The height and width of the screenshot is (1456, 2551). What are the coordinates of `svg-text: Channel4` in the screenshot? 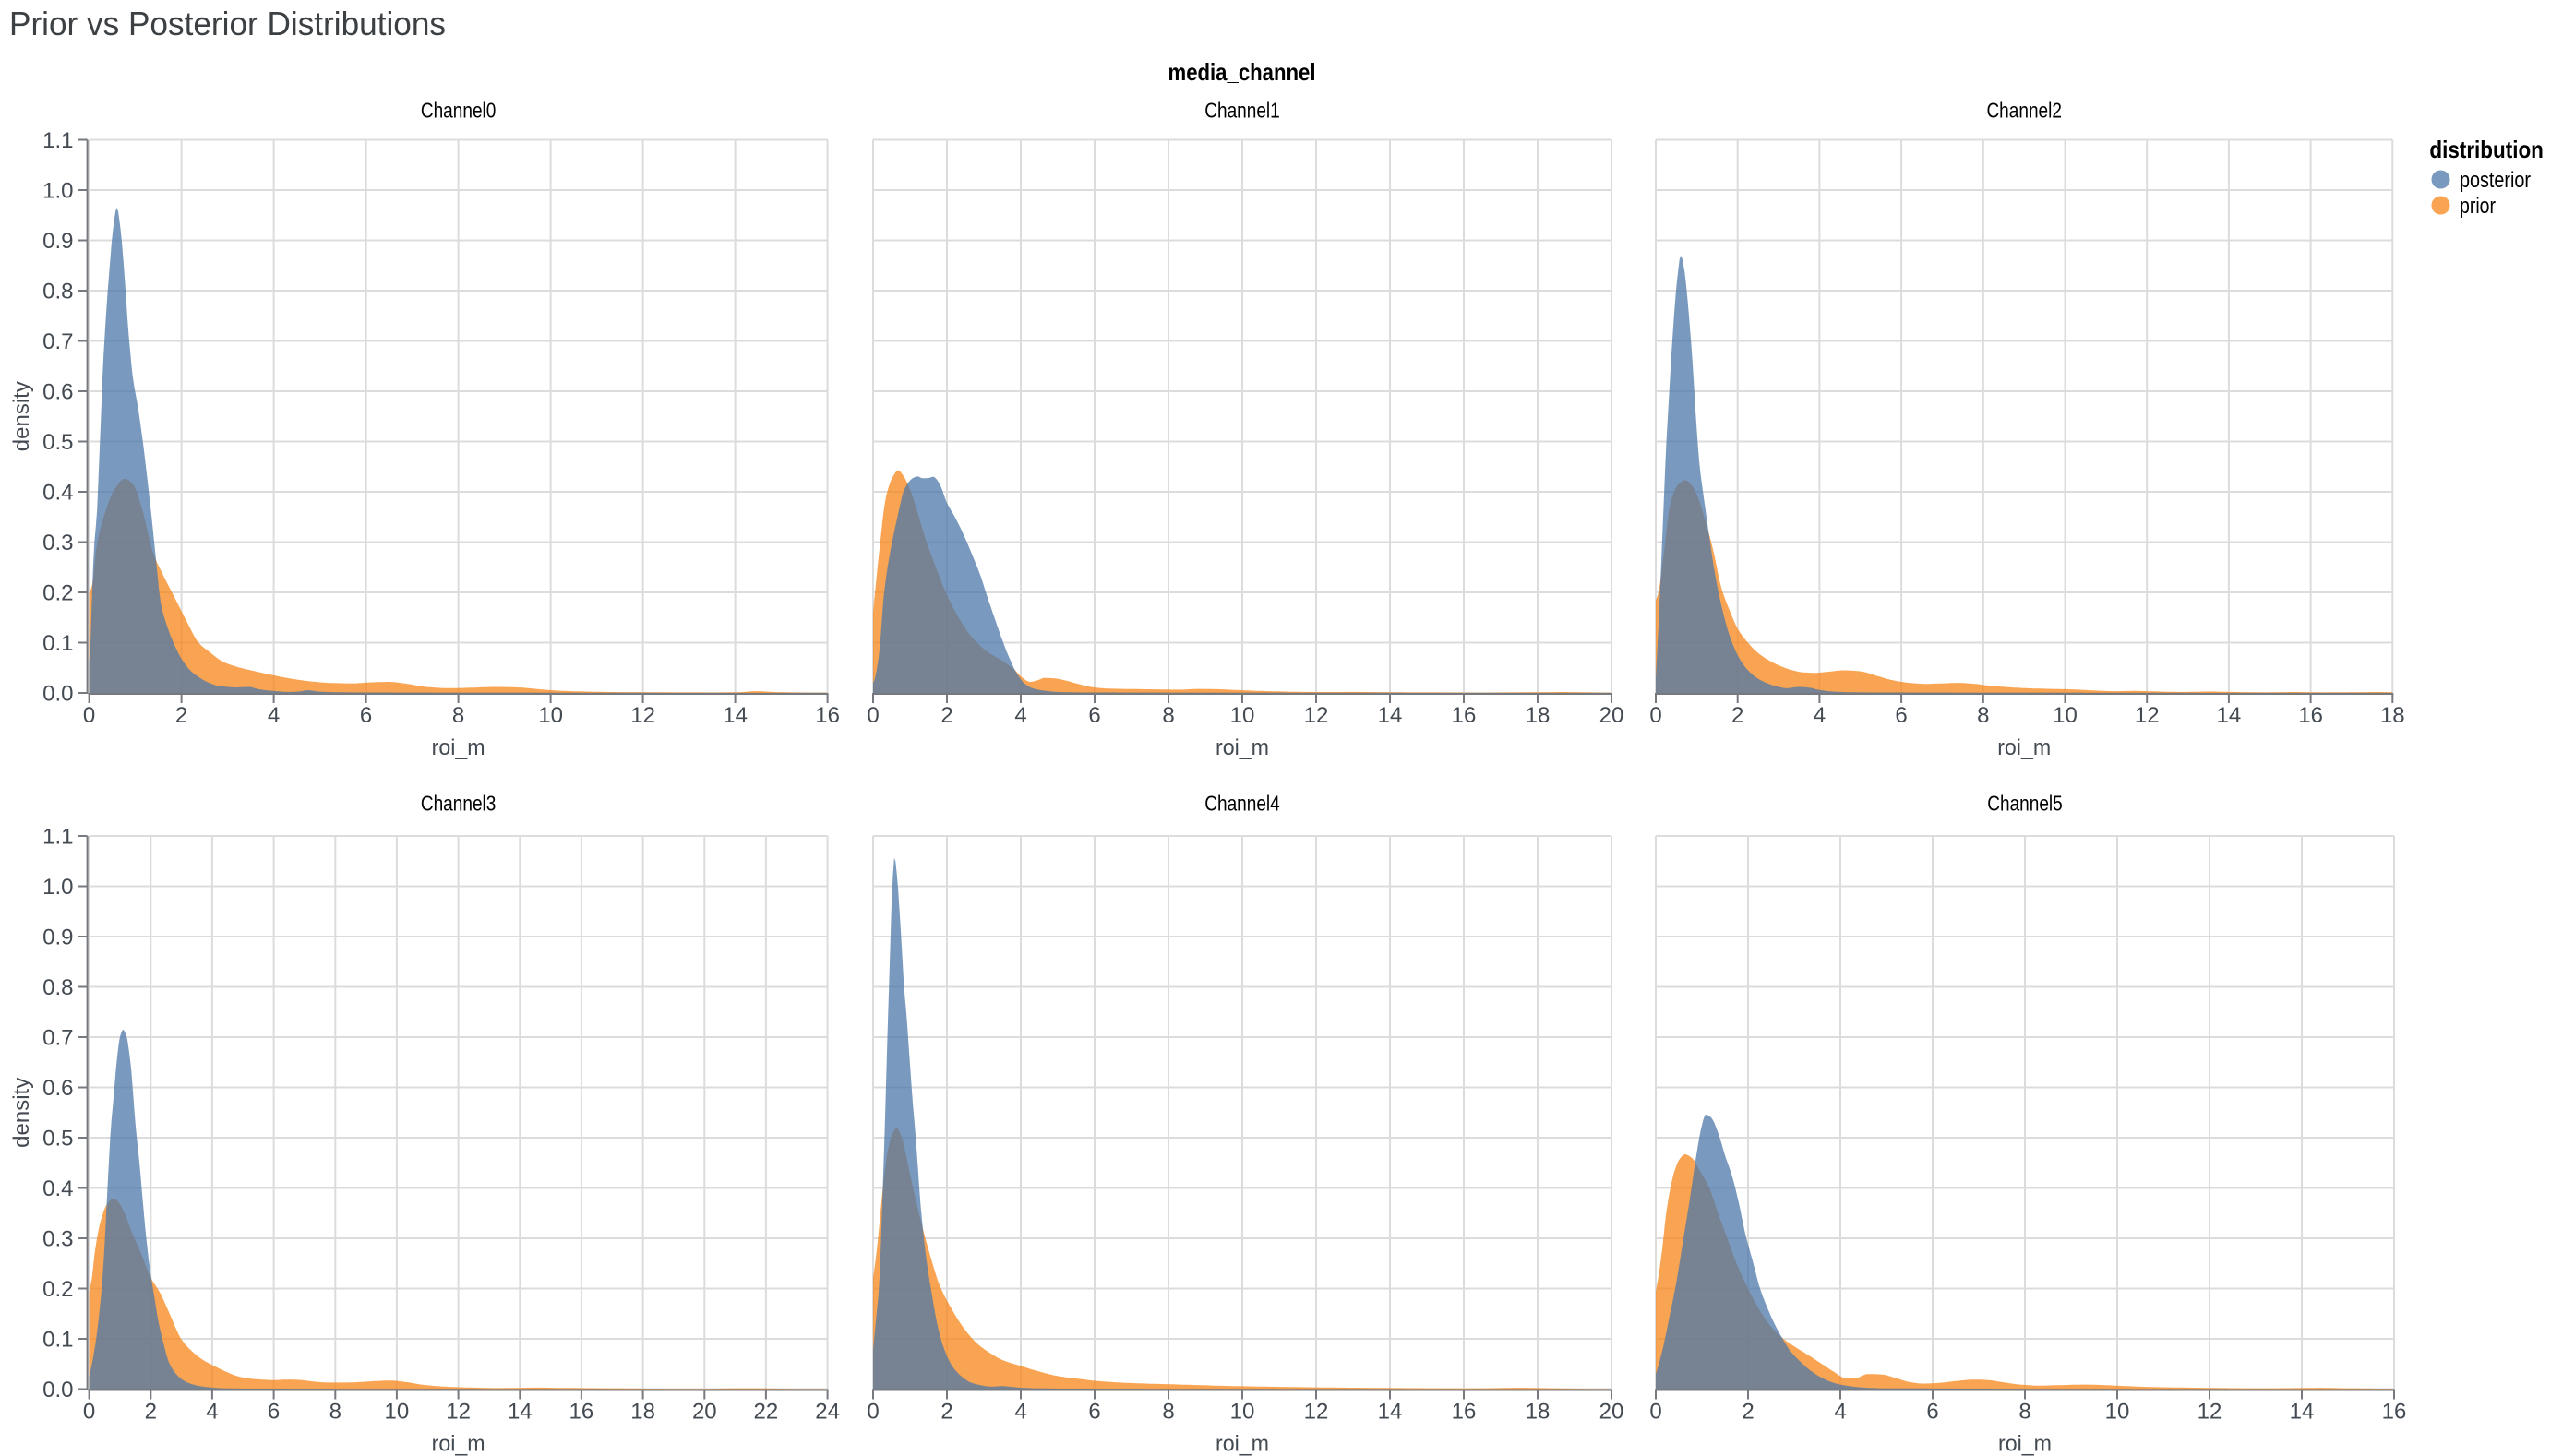 It's located at (1242, 804).